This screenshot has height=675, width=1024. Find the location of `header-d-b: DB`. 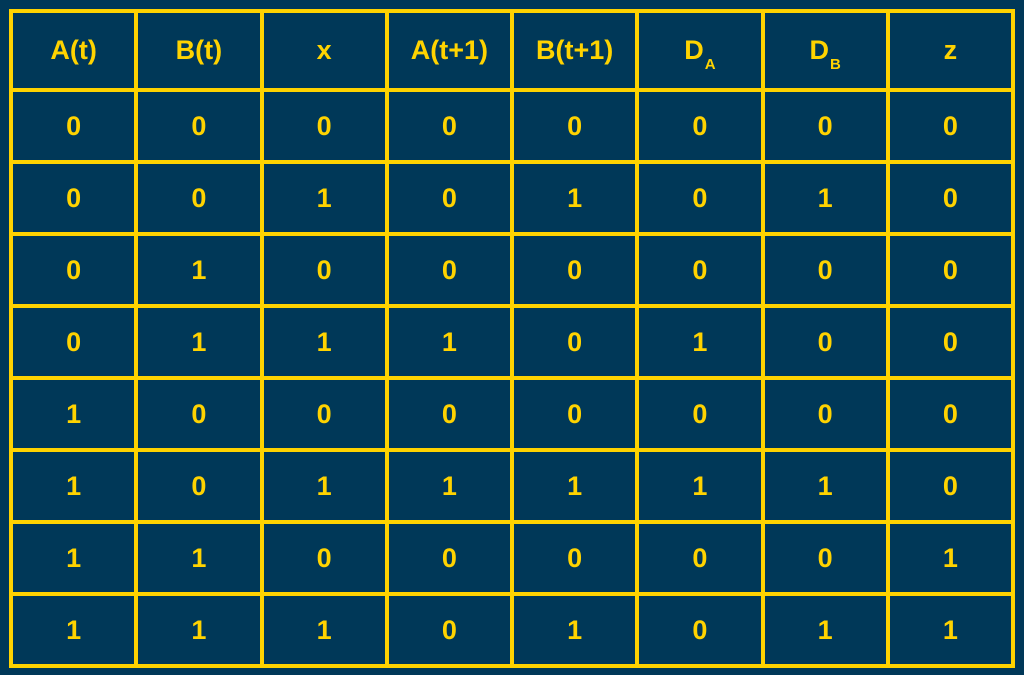

header-d-b: DB is located at coordinates (825, 50).